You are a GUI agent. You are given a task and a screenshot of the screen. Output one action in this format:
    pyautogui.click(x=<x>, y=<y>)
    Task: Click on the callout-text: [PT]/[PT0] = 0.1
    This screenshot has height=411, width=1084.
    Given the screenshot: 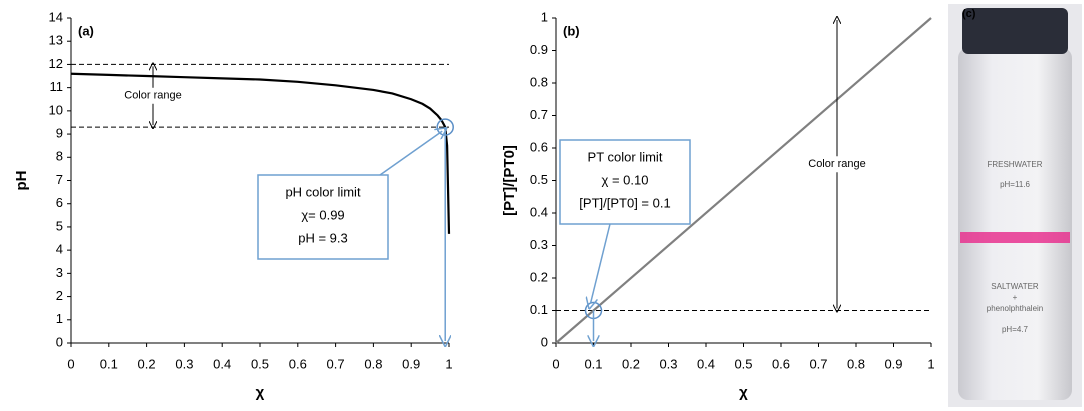 What is the action you would take?
    pyautogui.click(x=624, y=202)
    